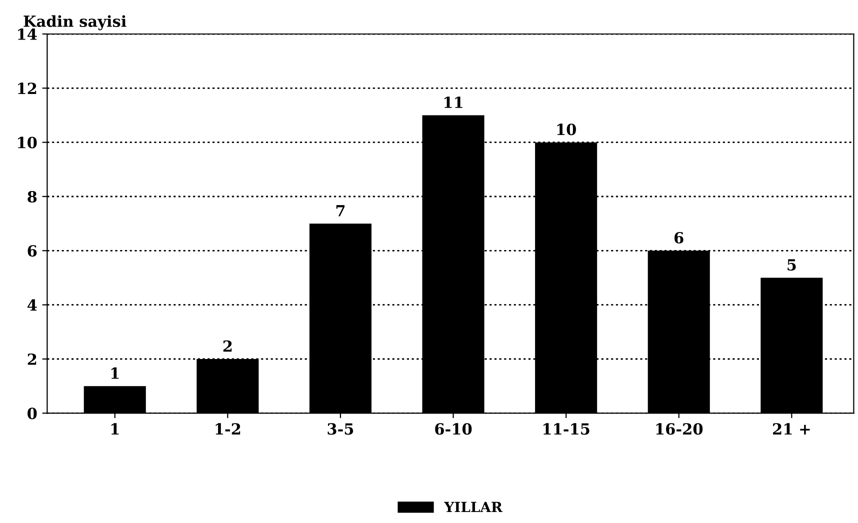 Image resolution: width=858 pixels, height=523 pixels. Describe the element at coordinates (567, 429) in the screenshot. I see `x-tick-label: 11-15` at that location.